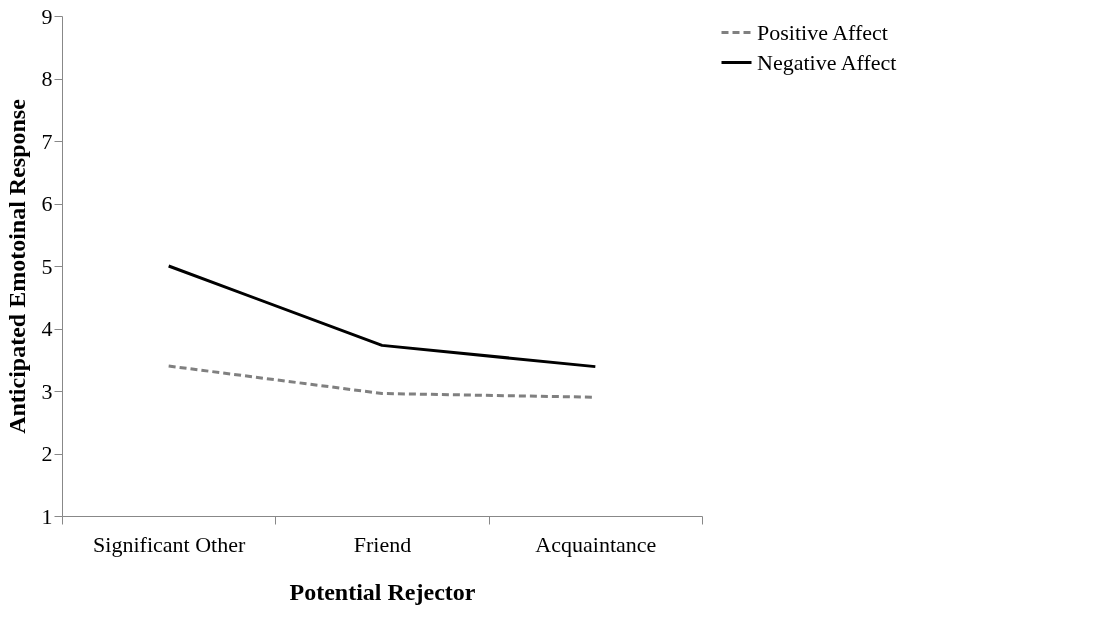  Describe the element at coordinates (382, 591) in the screenshot. I see `x-axis-title: Potential Rejector` at that location.